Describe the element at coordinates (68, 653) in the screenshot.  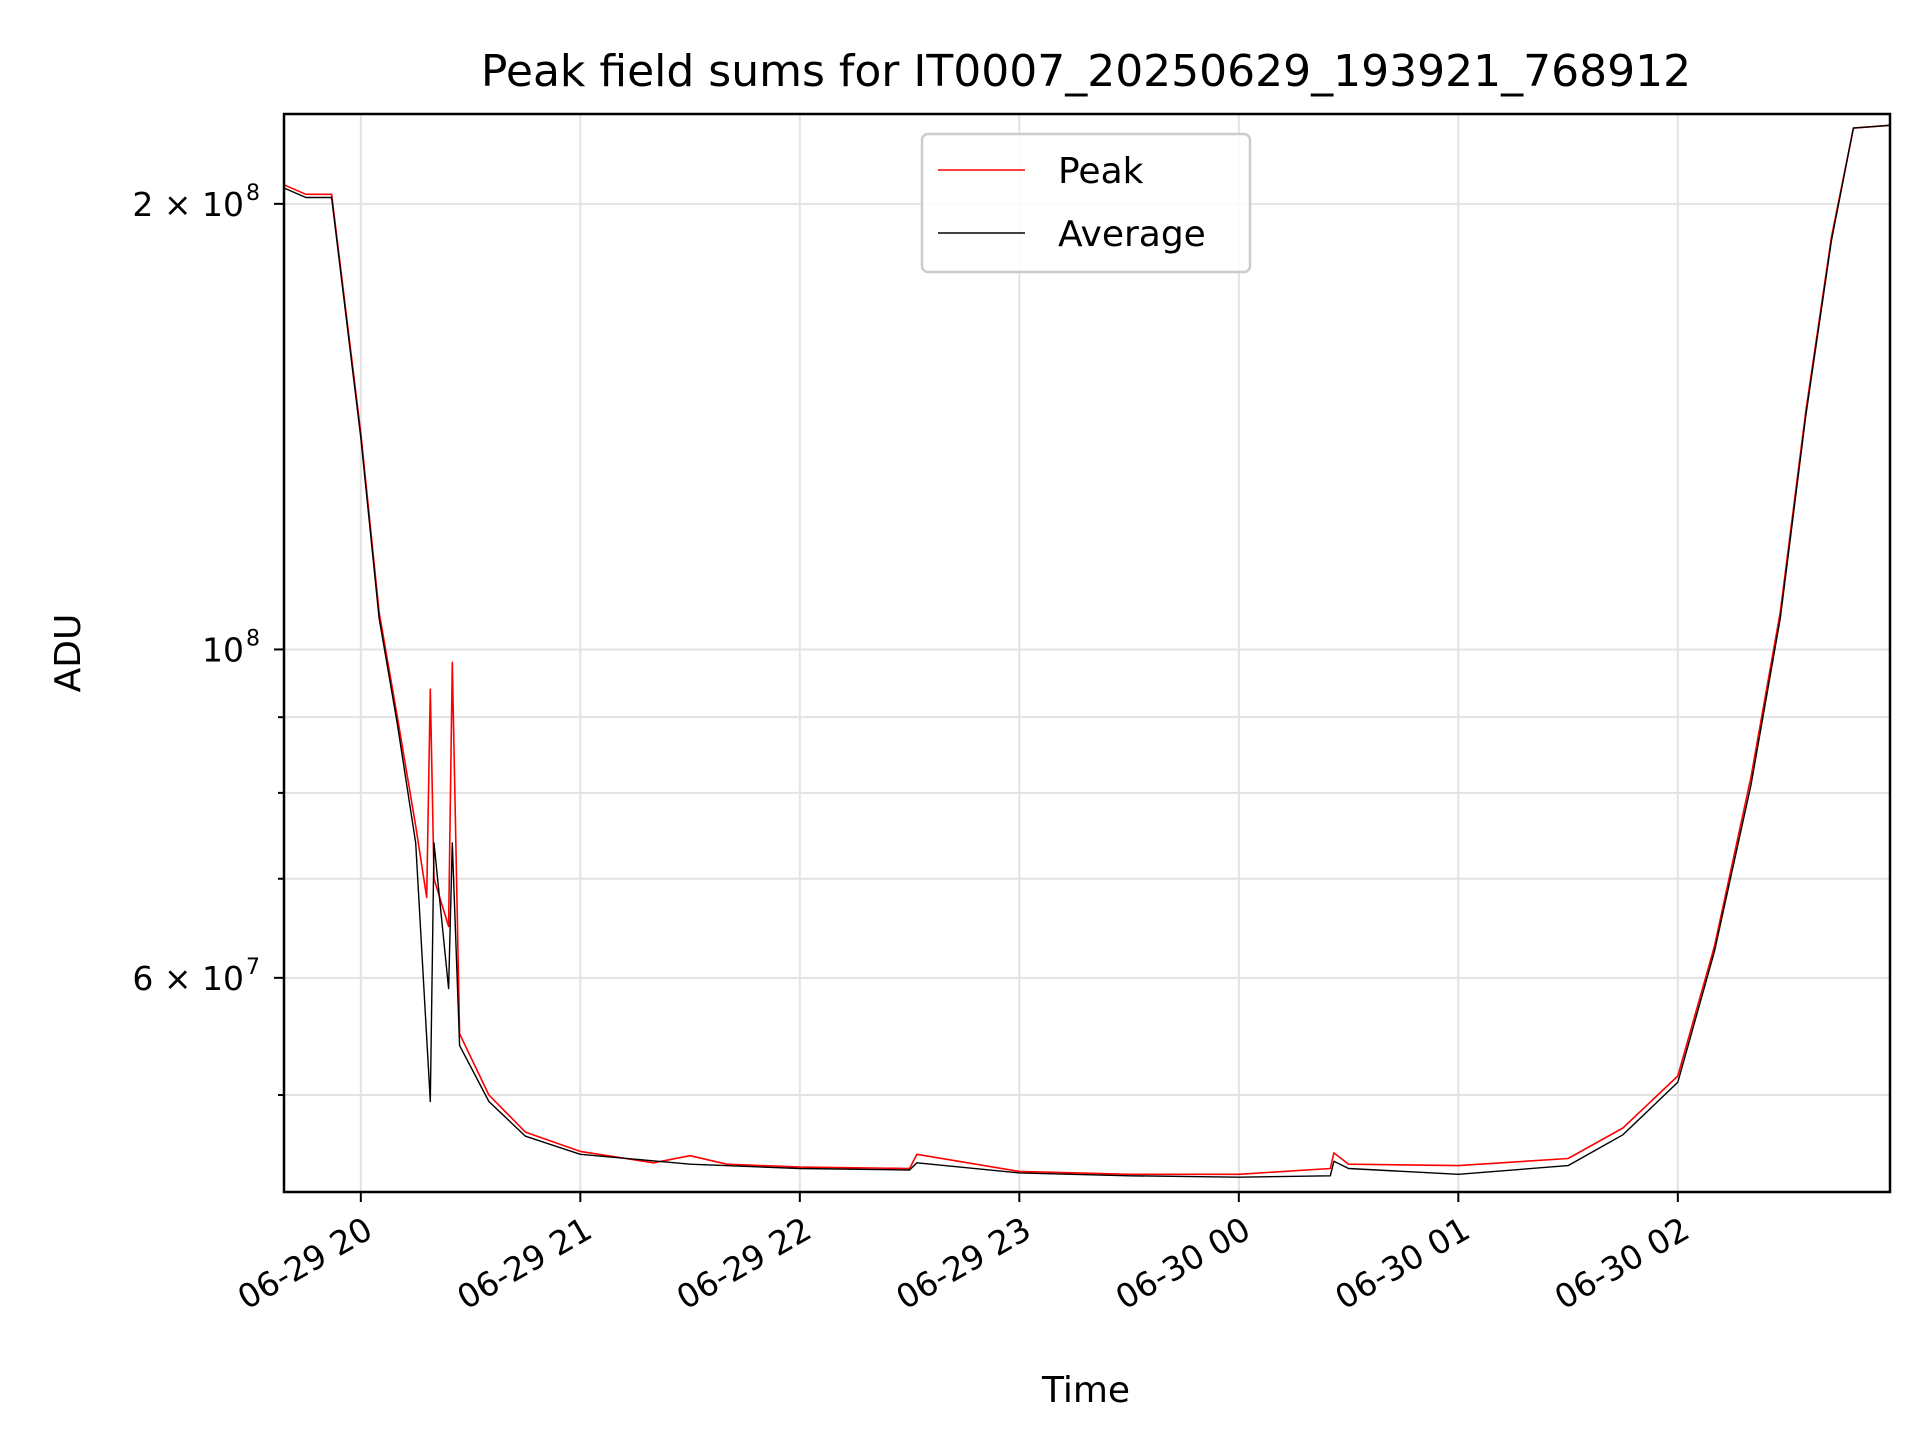
I see `y-axis-label: ADU` at that location.